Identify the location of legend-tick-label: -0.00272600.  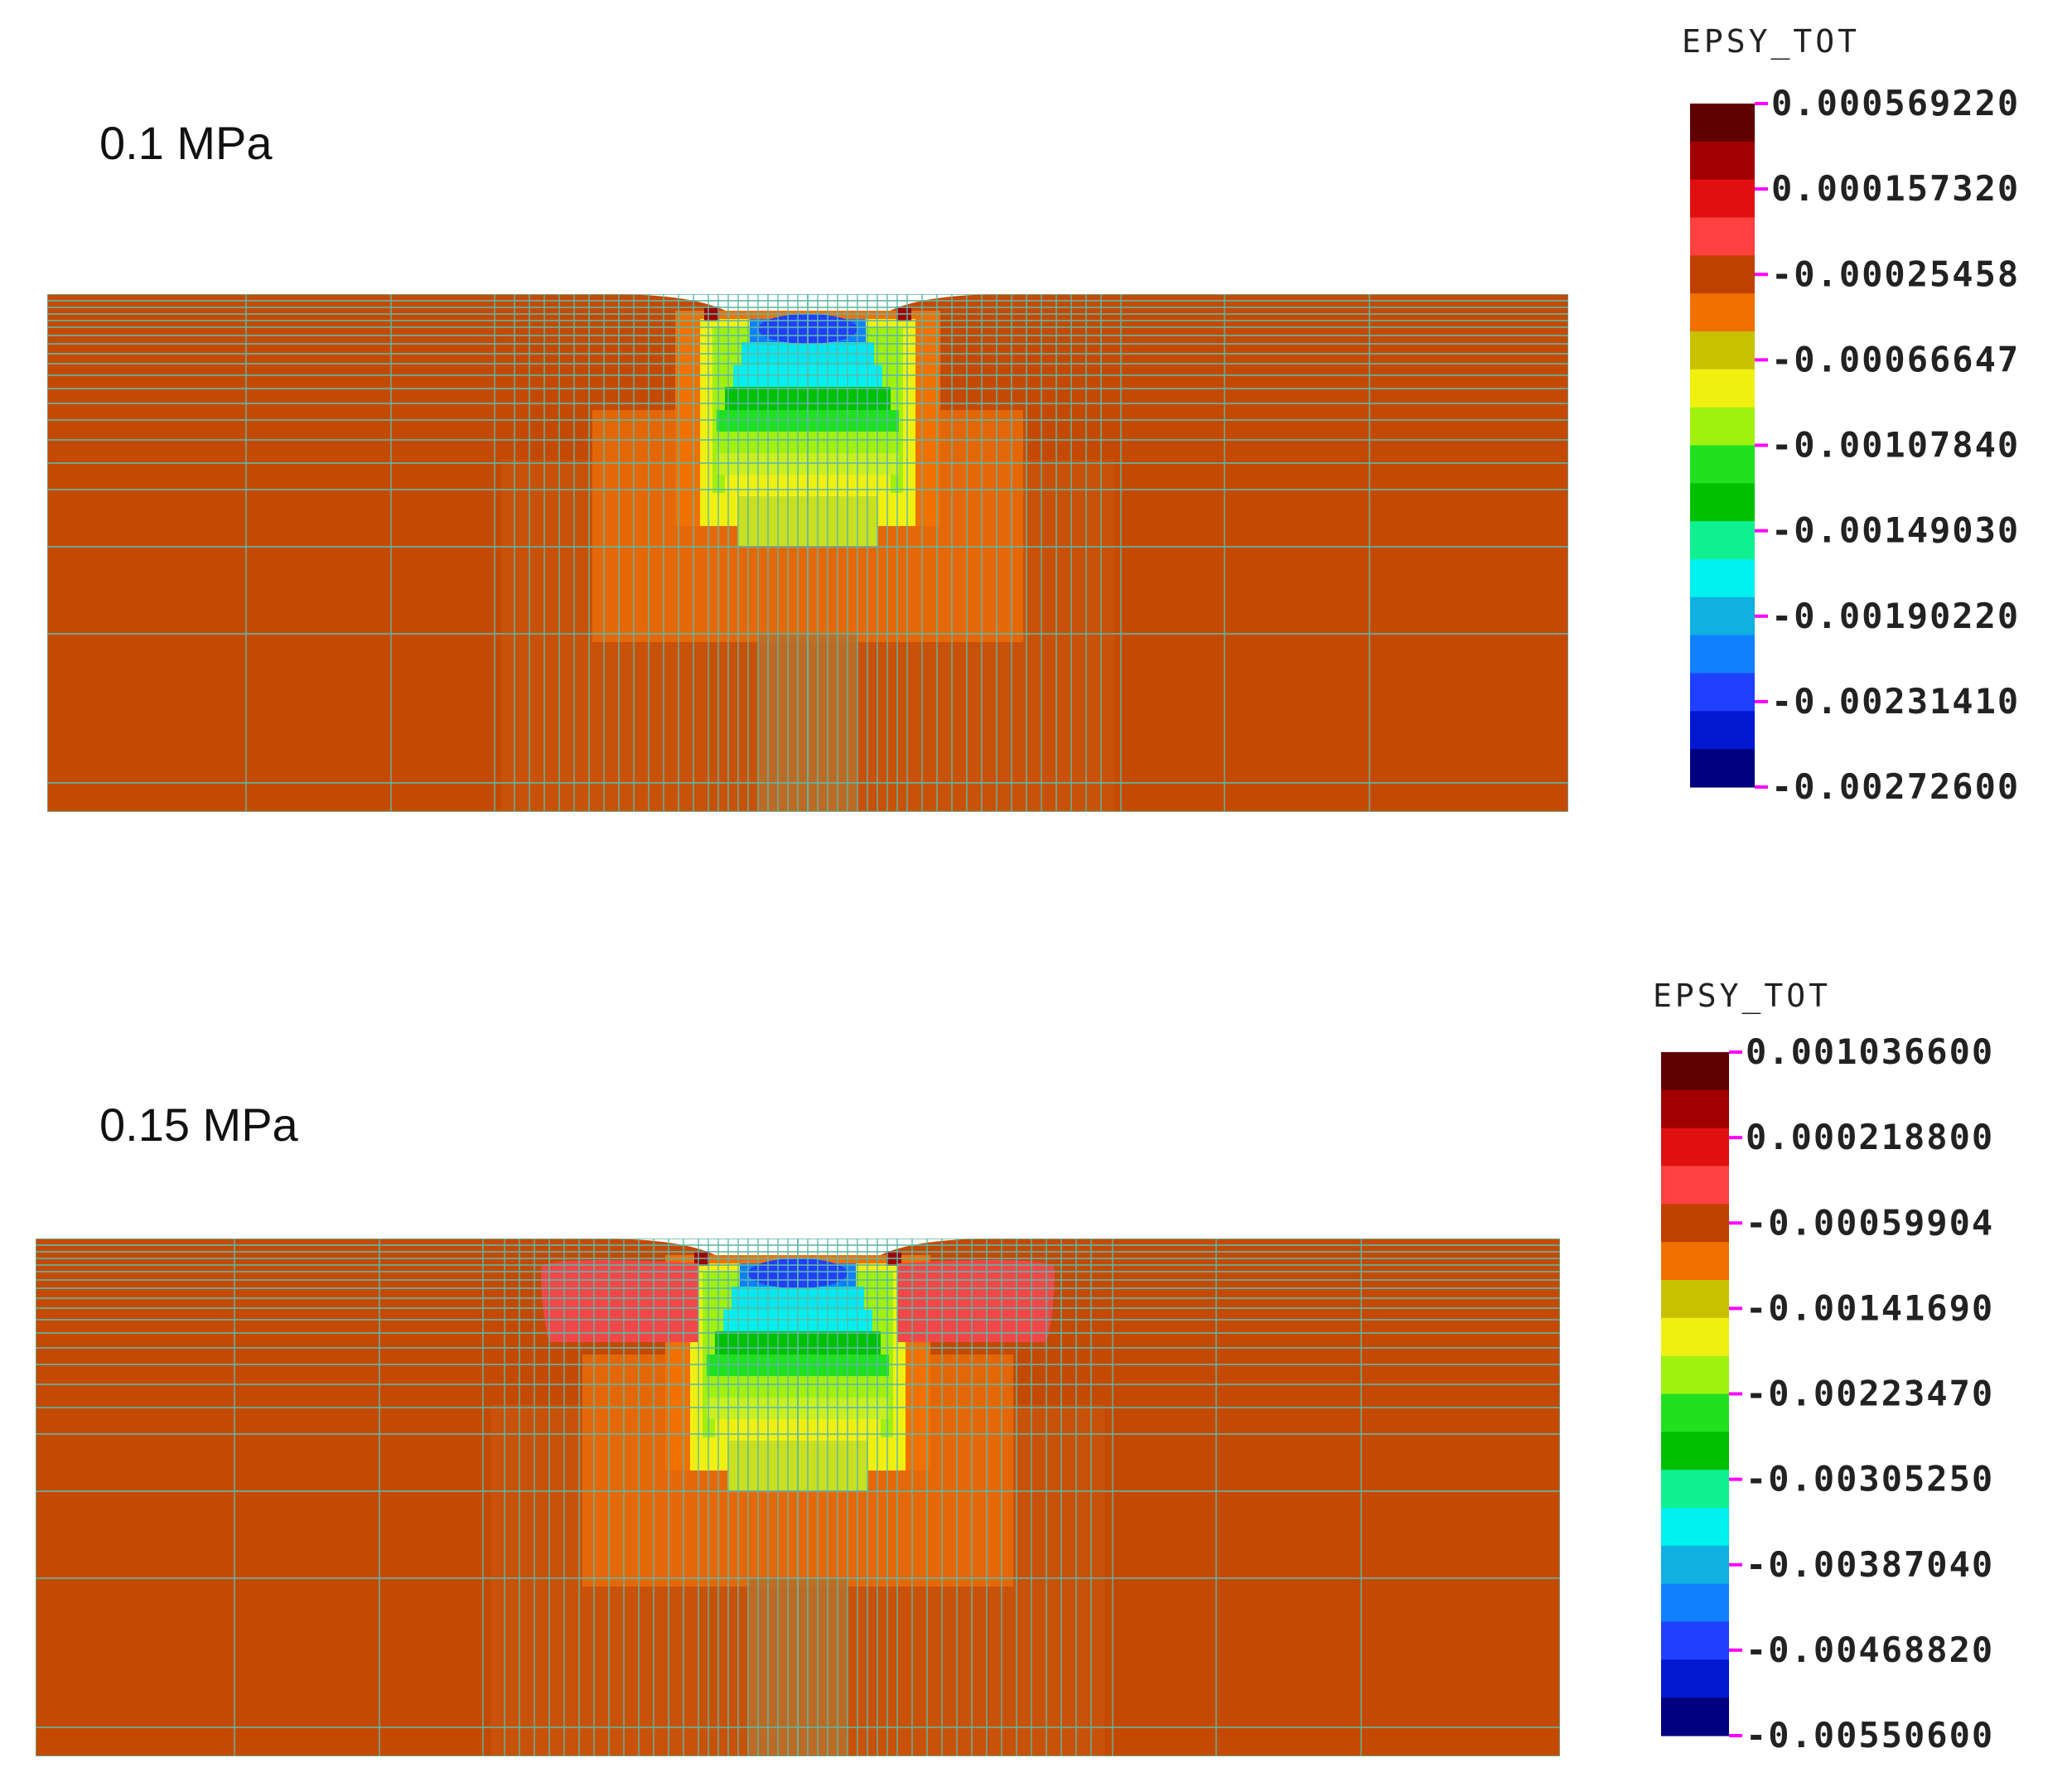
(1896, 786).